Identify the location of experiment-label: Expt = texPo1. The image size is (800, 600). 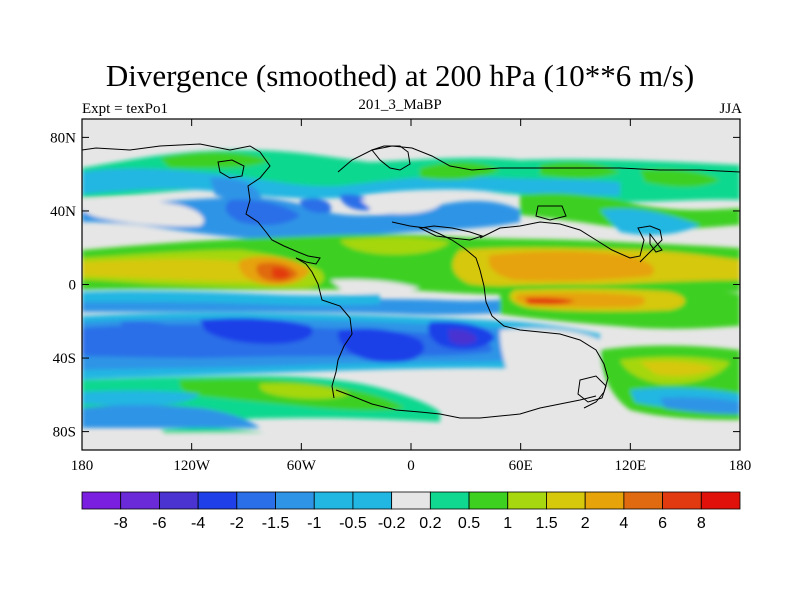
(125, 109).